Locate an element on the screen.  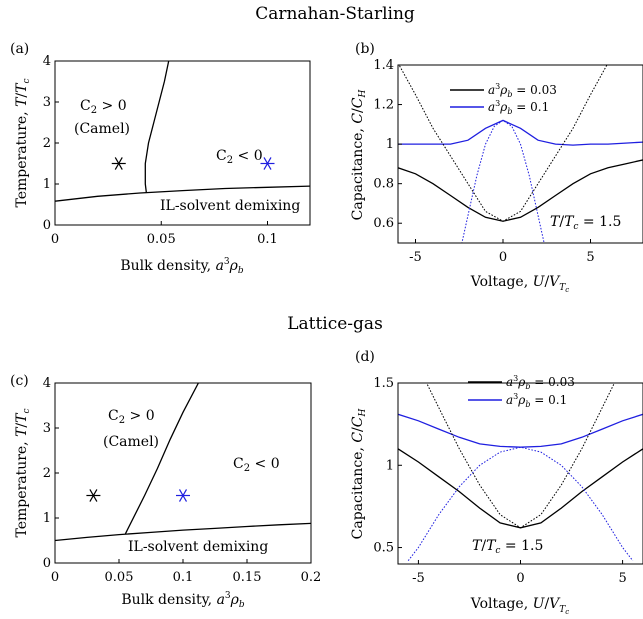
y-tick-label-a-2: 2 is located at coordinates (47, 143).